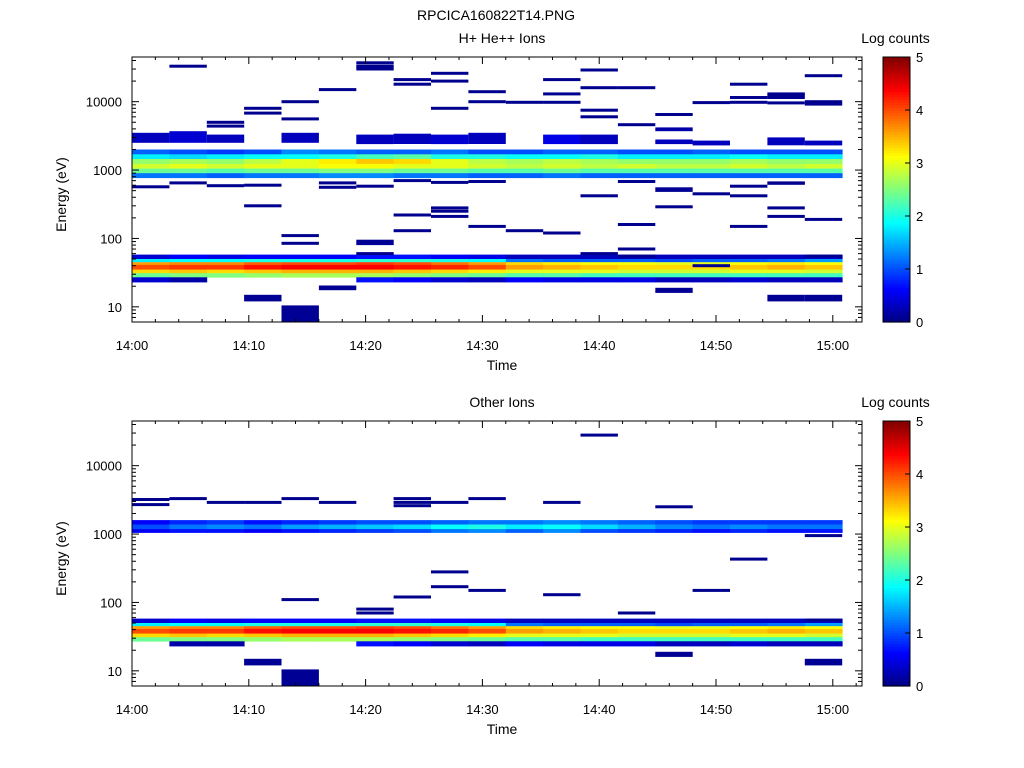  I want to click on x-tick-label: 14:30, so click(482, 345).